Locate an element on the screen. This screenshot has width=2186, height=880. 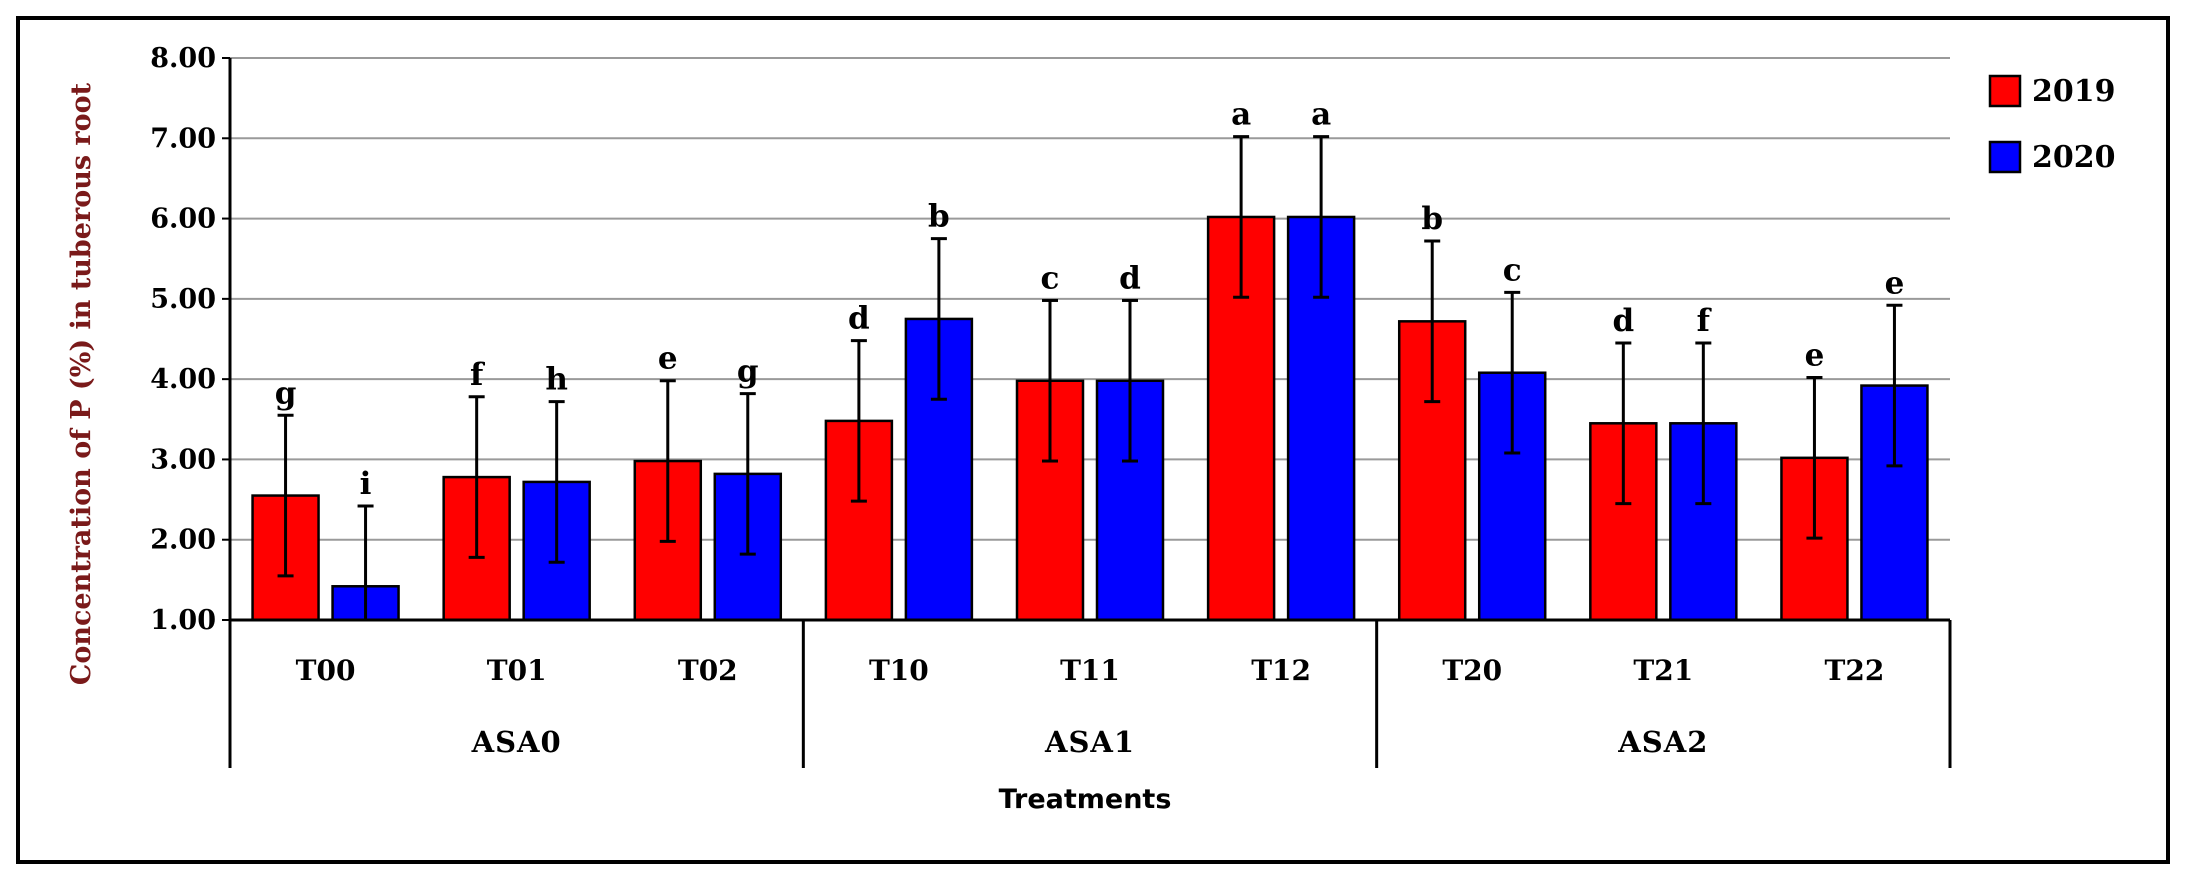
category-label-T02: T02 is located at coordinates (708, 670).